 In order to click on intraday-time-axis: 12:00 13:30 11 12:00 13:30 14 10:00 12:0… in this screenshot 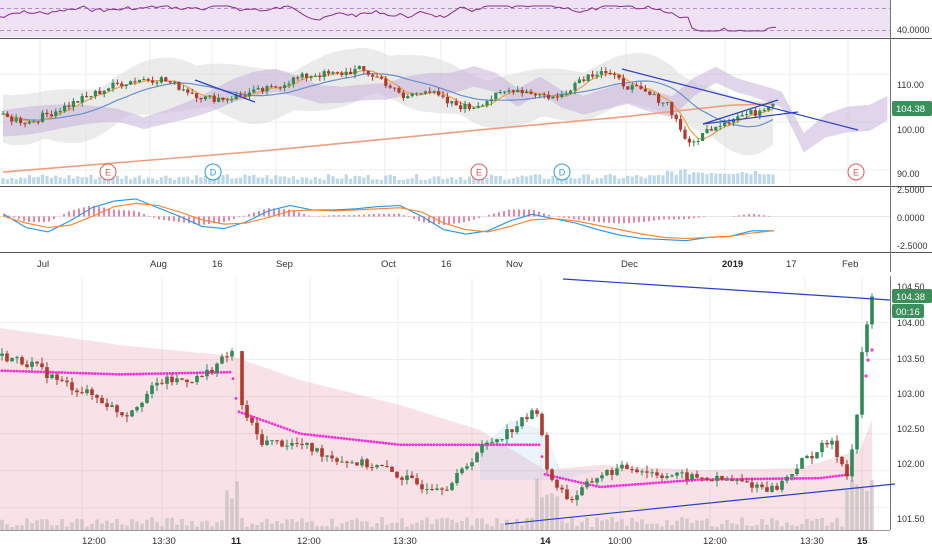, I will do `click(475, 541)`.